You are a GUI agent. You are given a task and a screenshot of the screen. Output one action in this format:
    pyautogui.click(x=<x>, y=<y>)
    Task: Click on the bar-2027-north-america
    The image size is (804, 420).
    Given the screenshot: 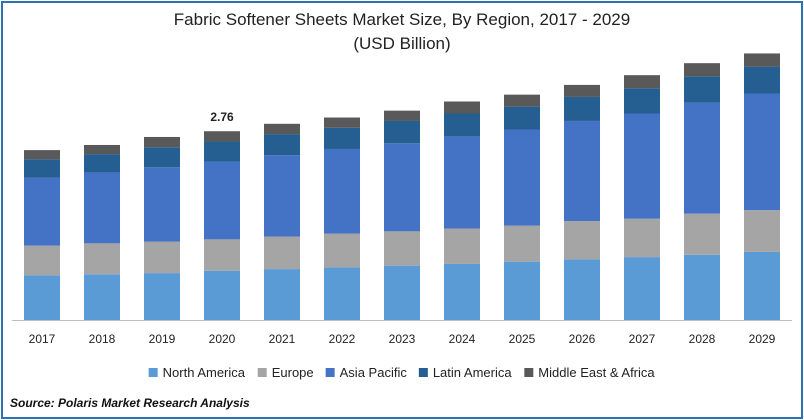 What is the action you would take?
    pyautogui.click(x=642, y=288)
    